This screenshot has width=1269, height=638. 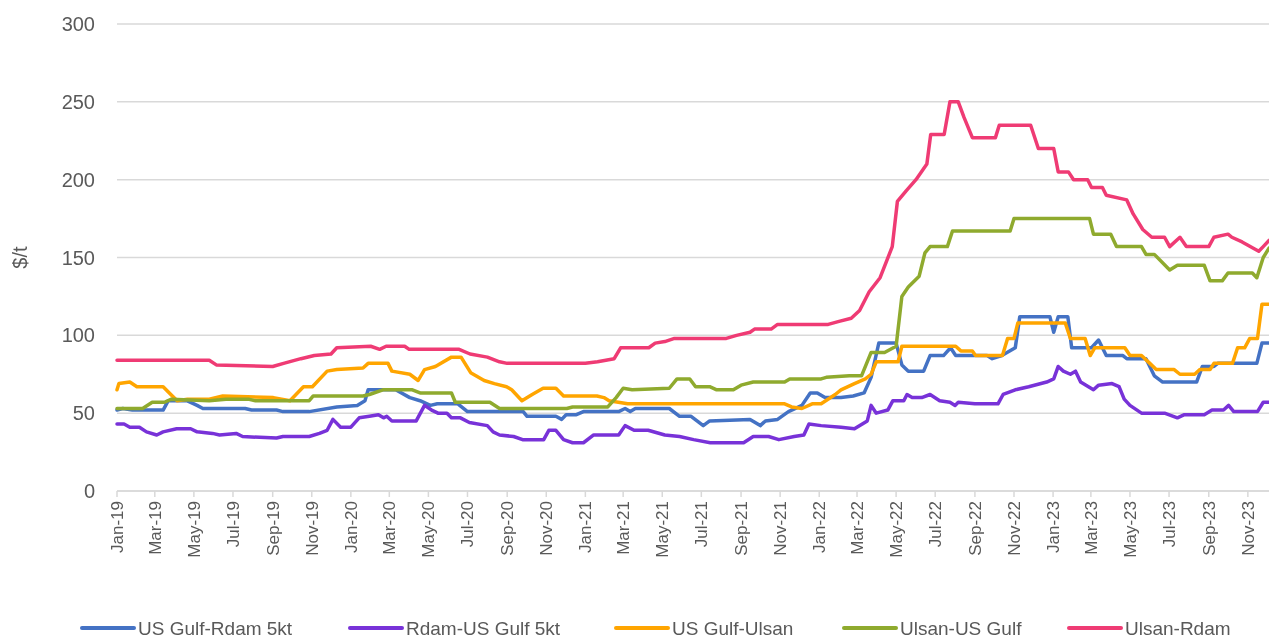 I want to click on x-tick-label: Jan-22, so click(x=820, y=527).